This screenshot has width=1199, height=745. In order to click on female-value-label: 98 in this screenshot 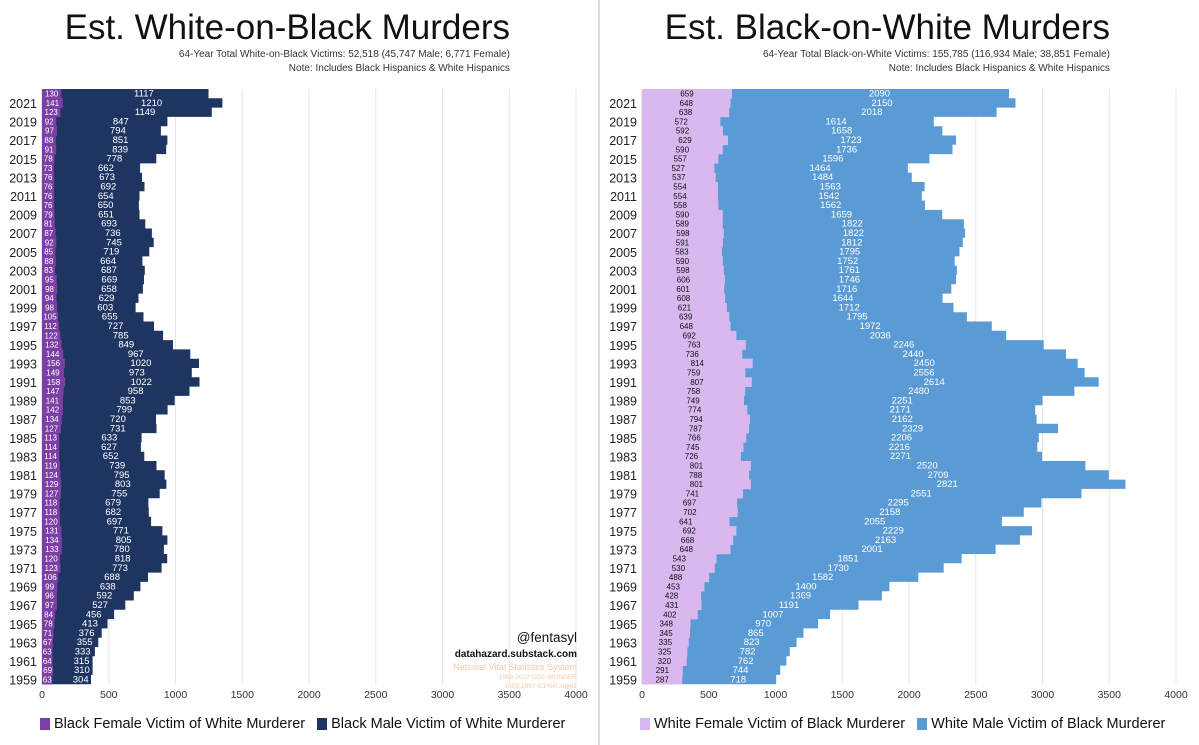, I will do `click(49, 289)`.